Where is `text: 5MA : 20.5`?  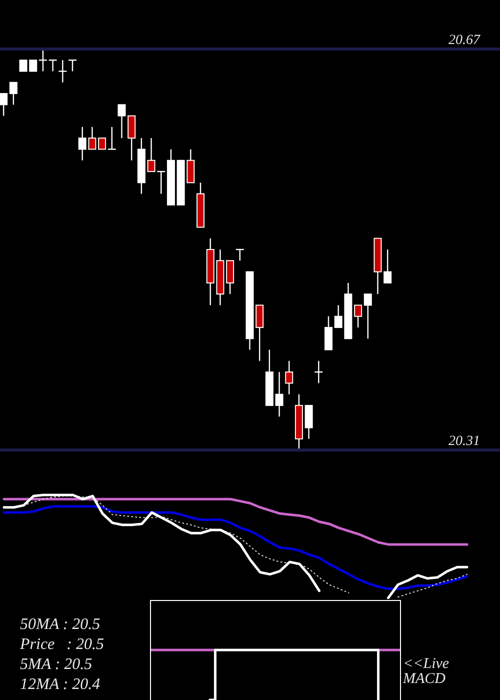
text: 5MA : 20.5 is located at coordinates (56, 665).